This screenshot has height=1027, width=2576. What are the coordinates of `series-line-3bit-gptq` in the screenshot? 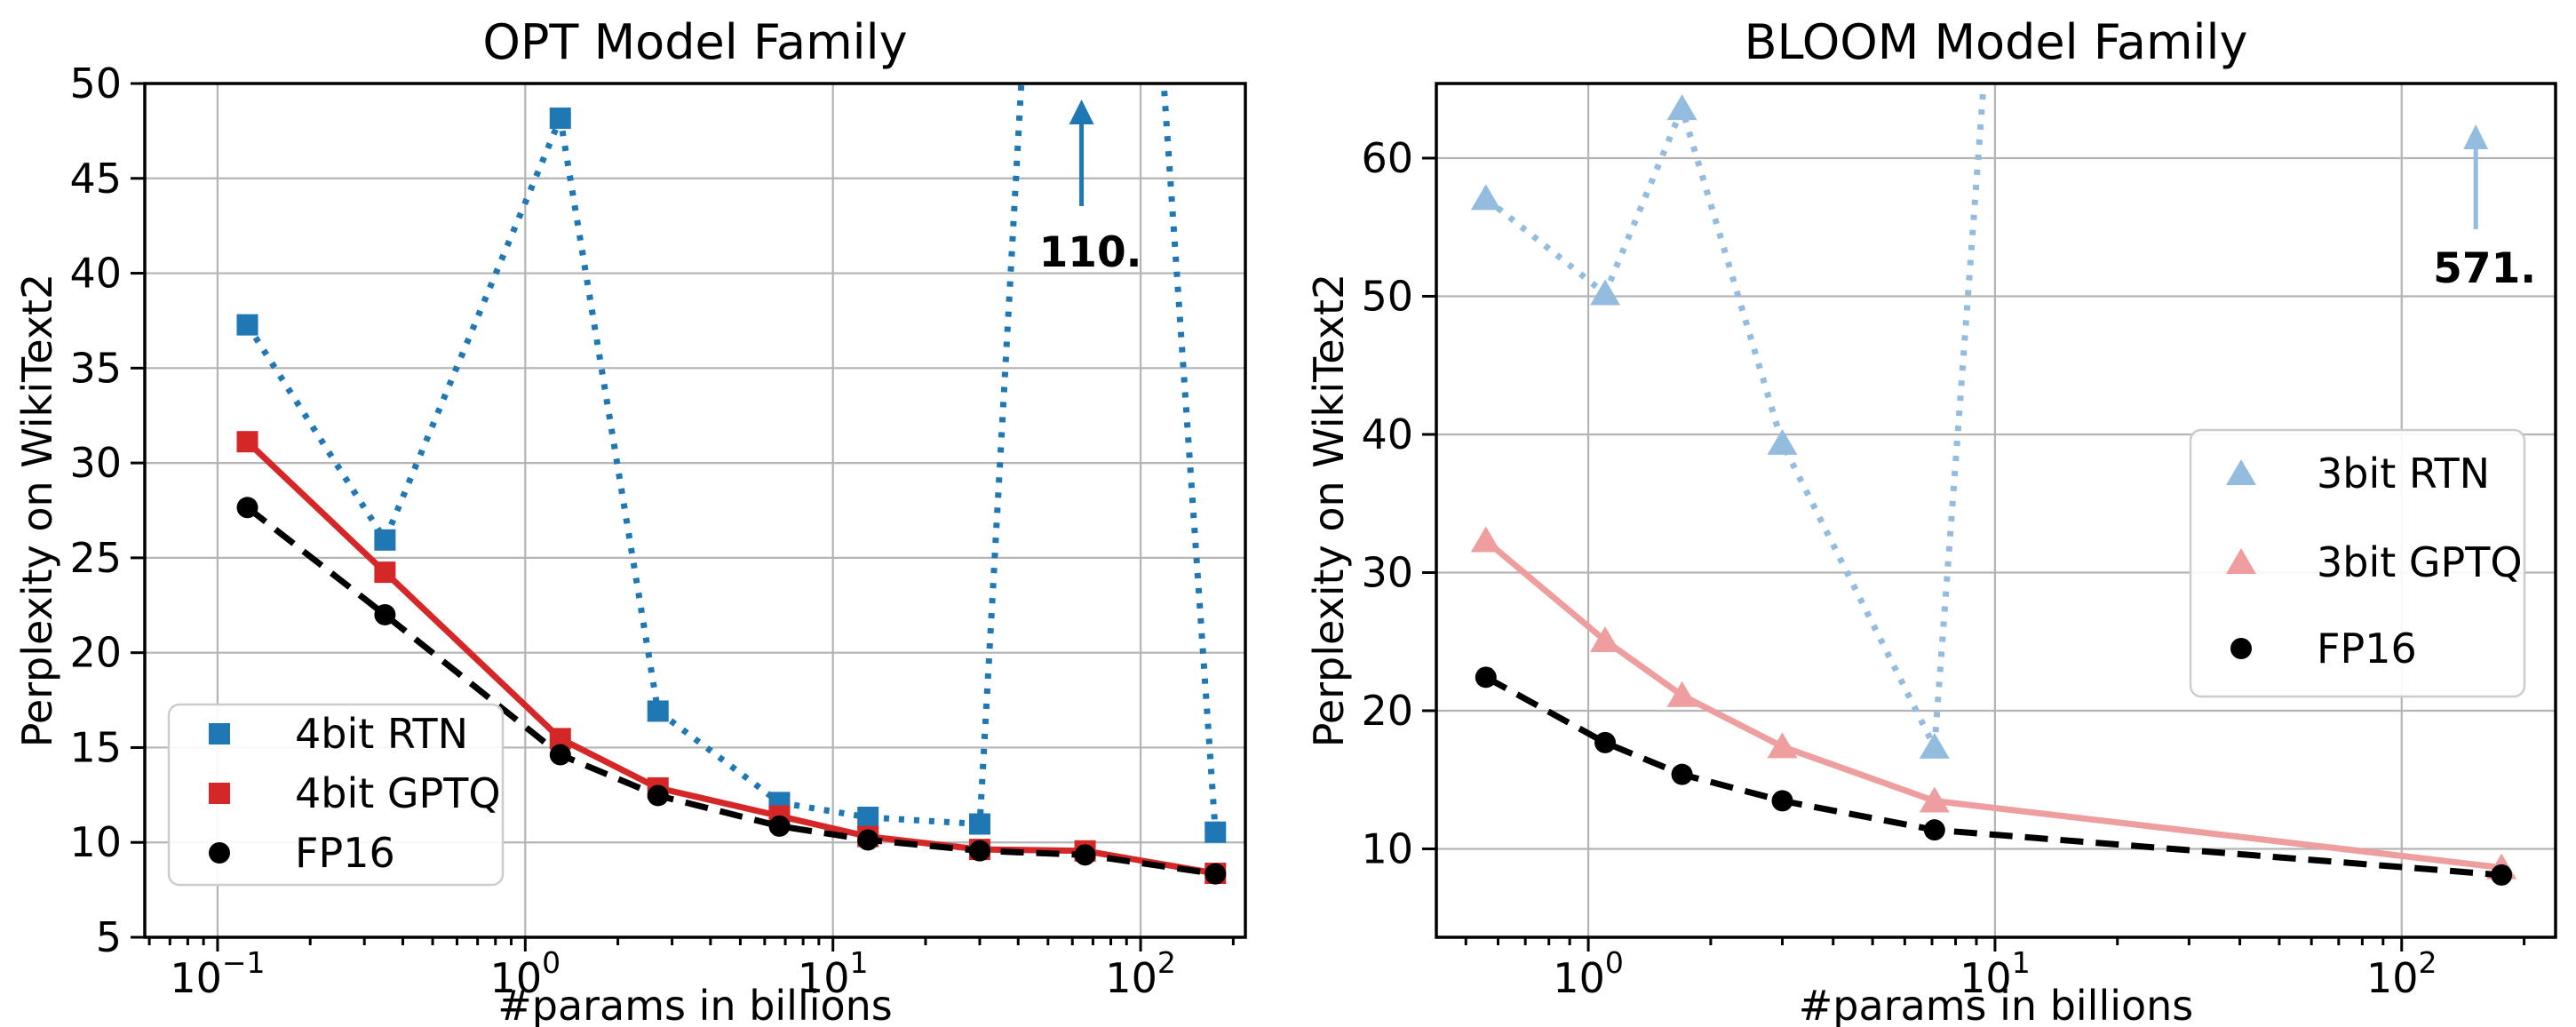 It's located at (1992, 704).